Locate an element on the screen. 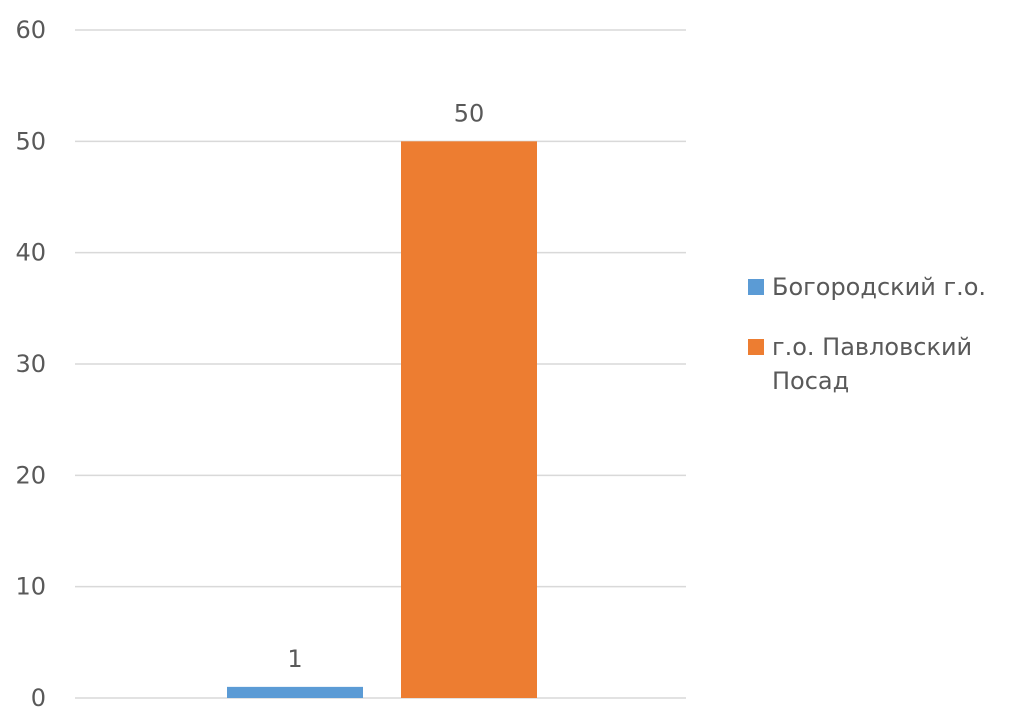  legend-swatch-orange is located at coordinates (756, 347).